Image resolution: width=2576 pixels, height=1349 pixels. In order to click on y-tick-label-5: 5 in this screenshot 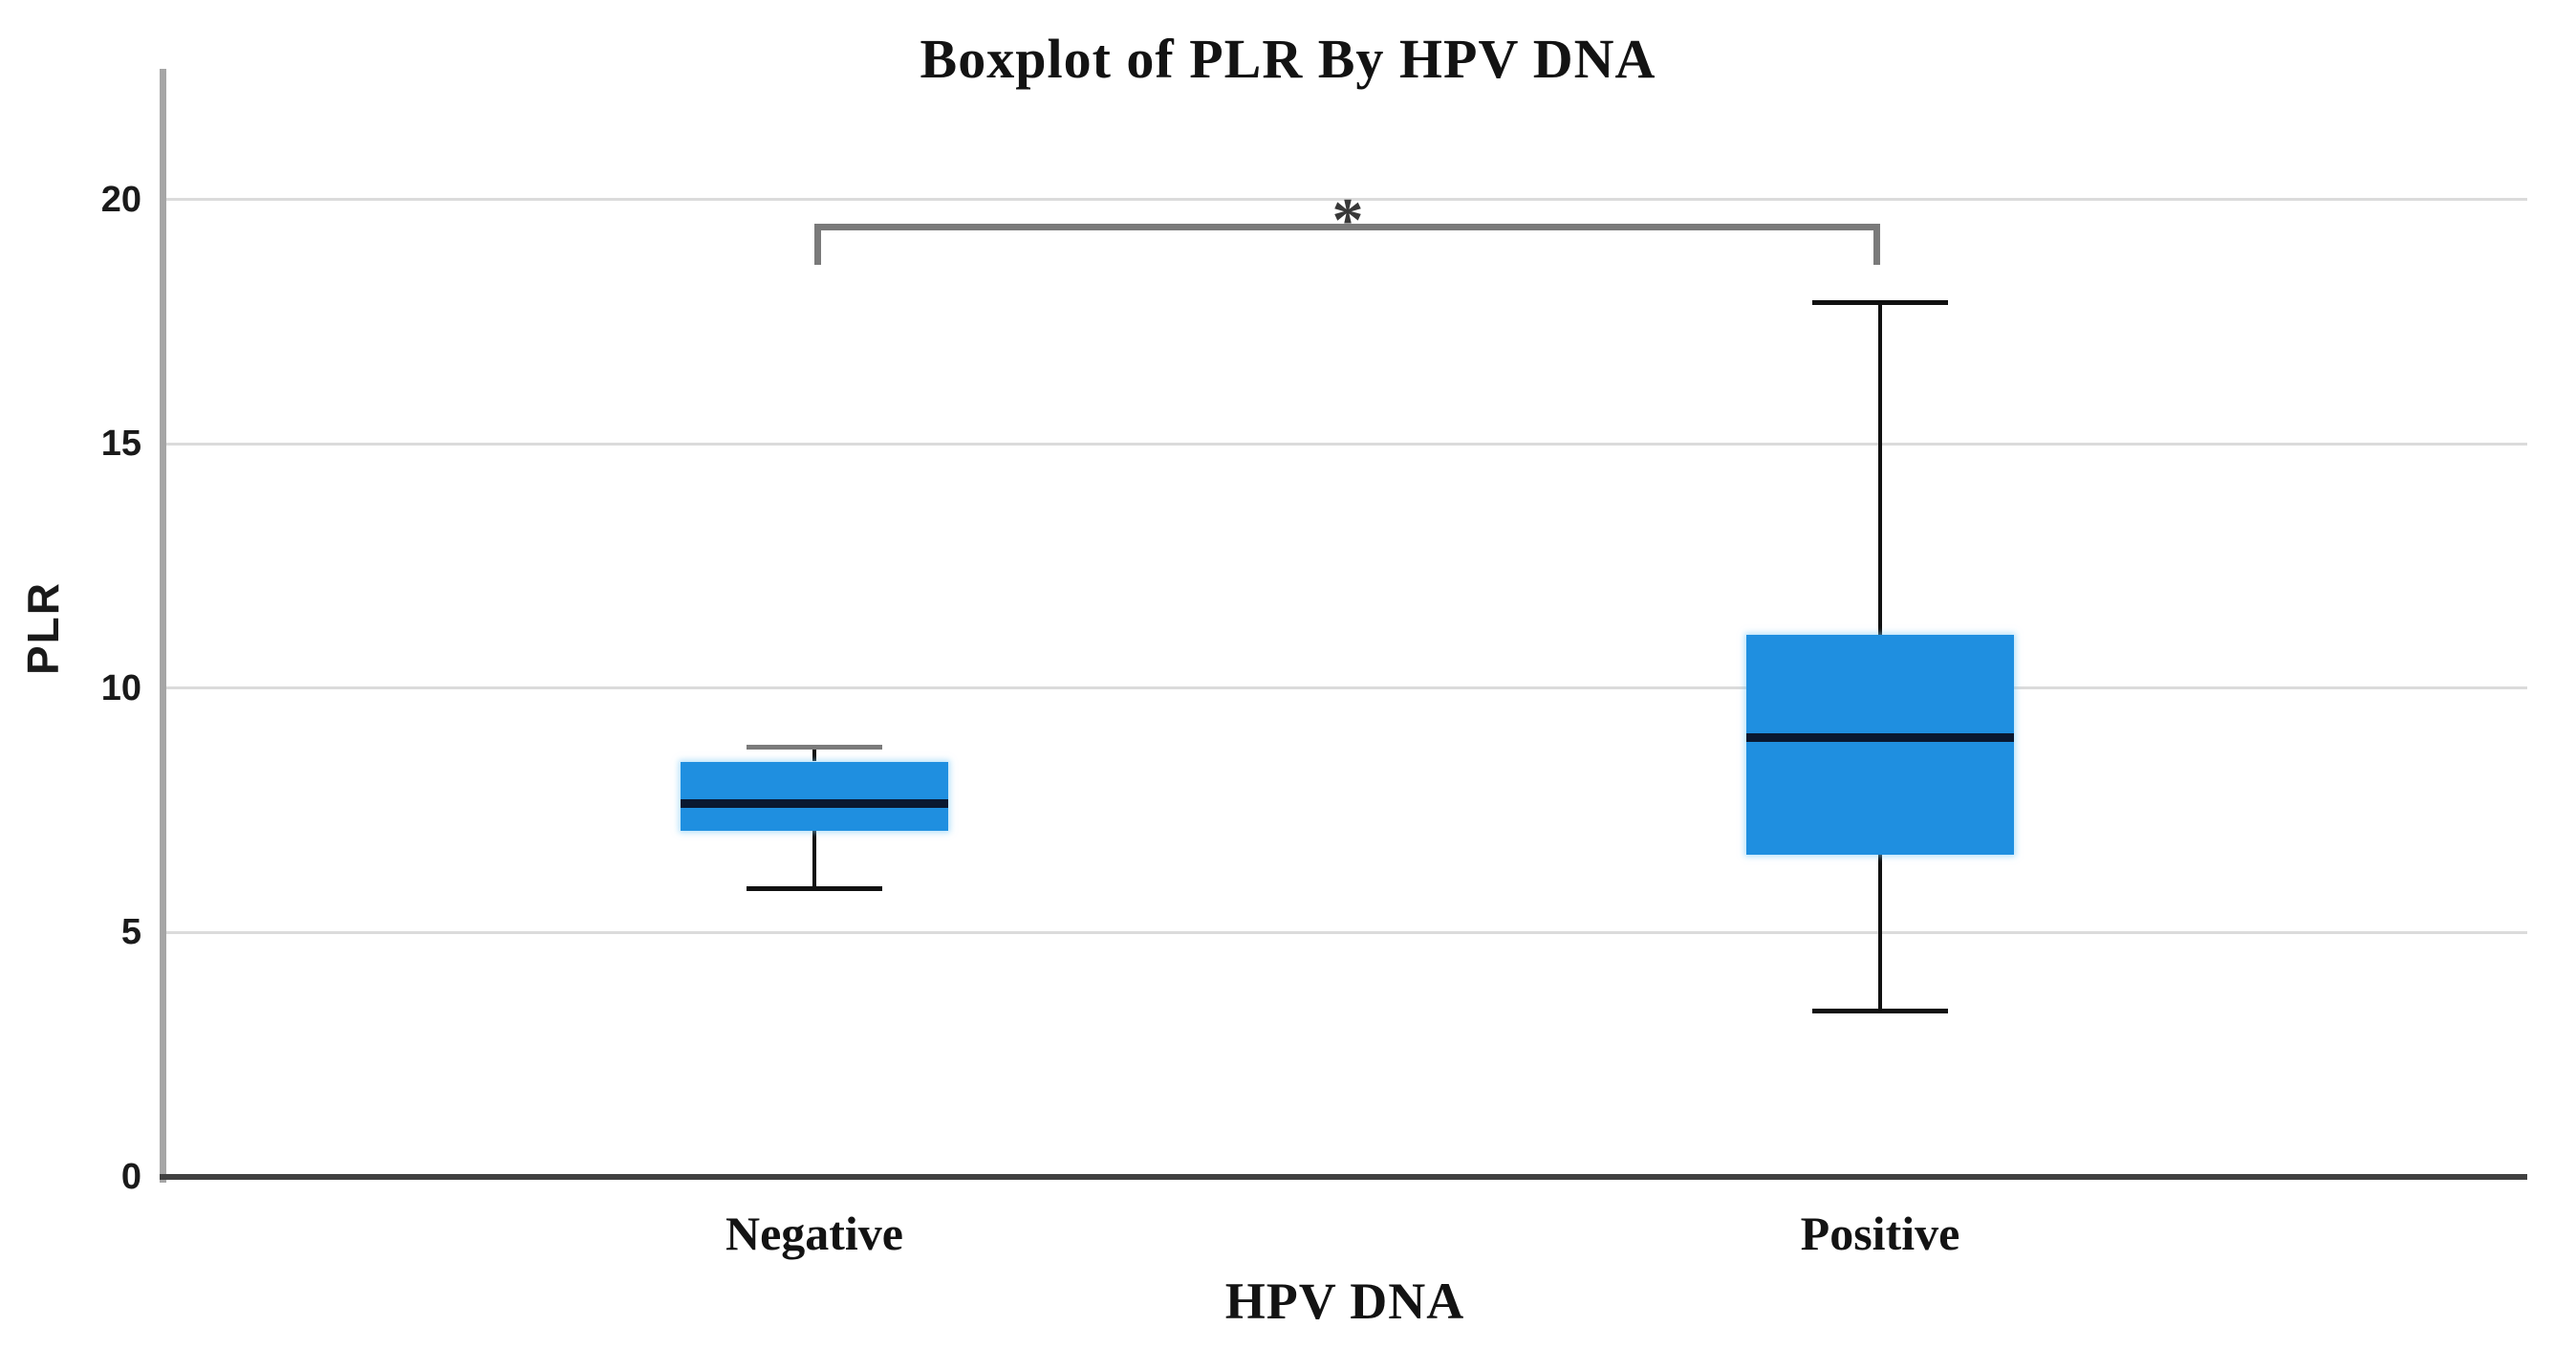, I will do `click(130, 932)`.